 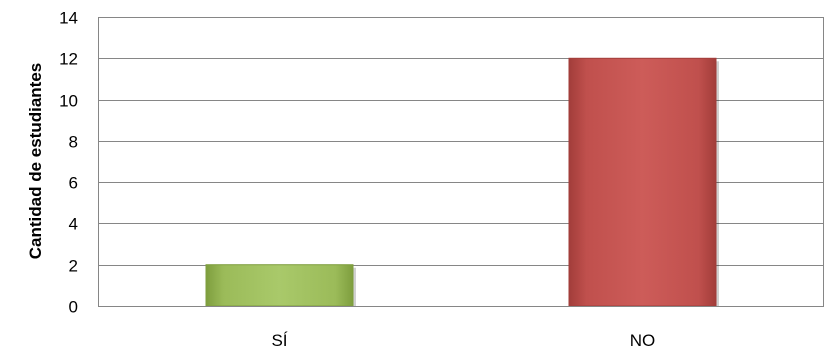 What do you see at coordinates (279, 285) in the screenshot?
I see `bar-si` at bounding box center [279, 285].